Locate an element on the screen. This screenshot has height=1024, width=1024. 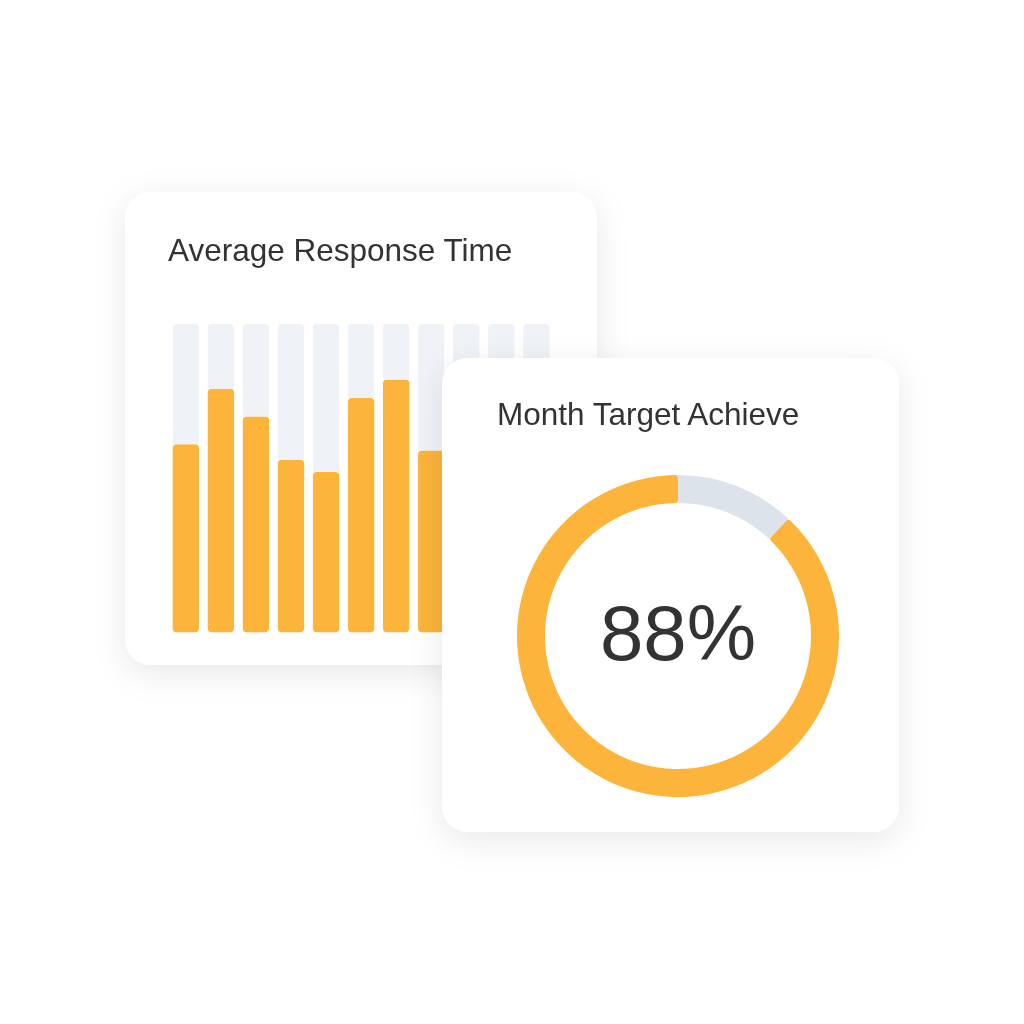
chart-title: Average Response Time is located at coordinates (340, 250).